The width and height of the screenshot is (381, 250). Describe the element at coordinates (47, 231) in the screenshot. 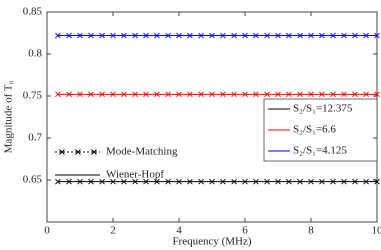

I see `x-tick-label: 0` at that location.